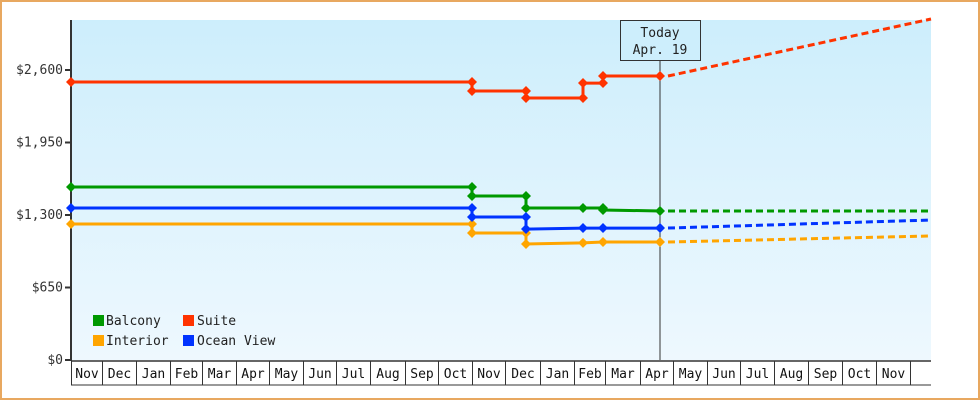 Image resolution: width=980 pixels, height=400 pixels. What do you see at coordinates (188, 320) in the screenshot?
I see `legend-swatch-suite` at bounding box center [188, 320].